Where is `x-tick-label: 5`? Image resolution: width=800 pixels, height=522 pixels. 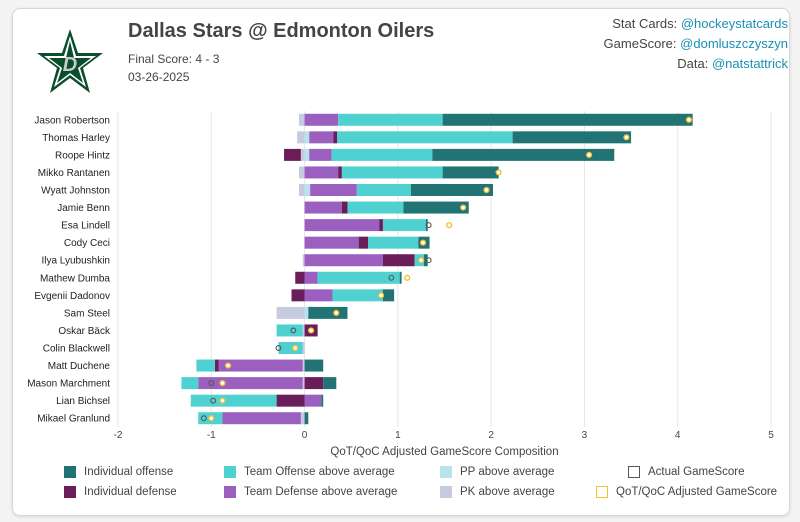 x-tick-label: 5 is located at coordinates (771, 435).